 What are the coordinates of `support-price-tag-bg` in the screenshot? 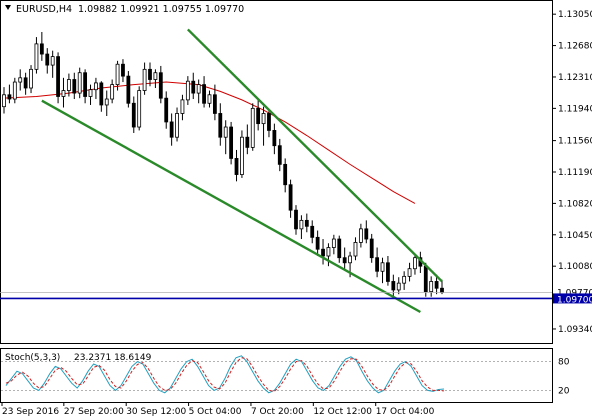 It's located at (572, 298).